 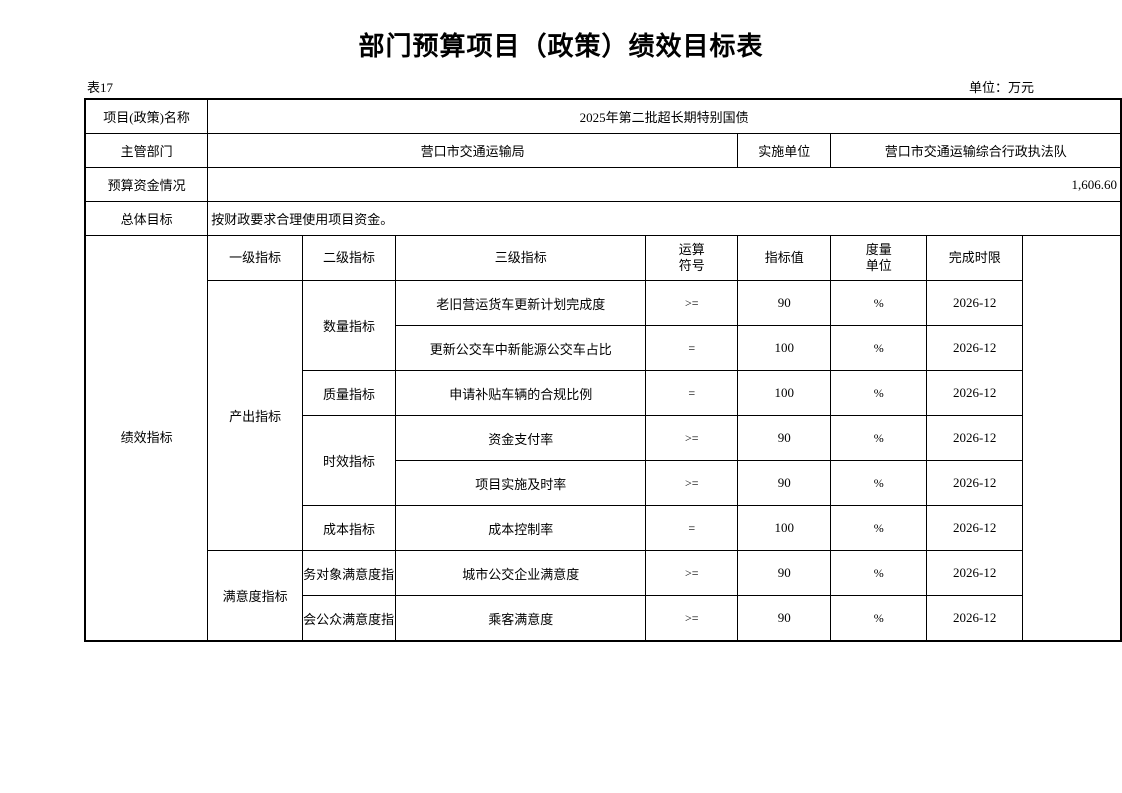 I want to click on table-number: 表17, so click(x=100, y=87).